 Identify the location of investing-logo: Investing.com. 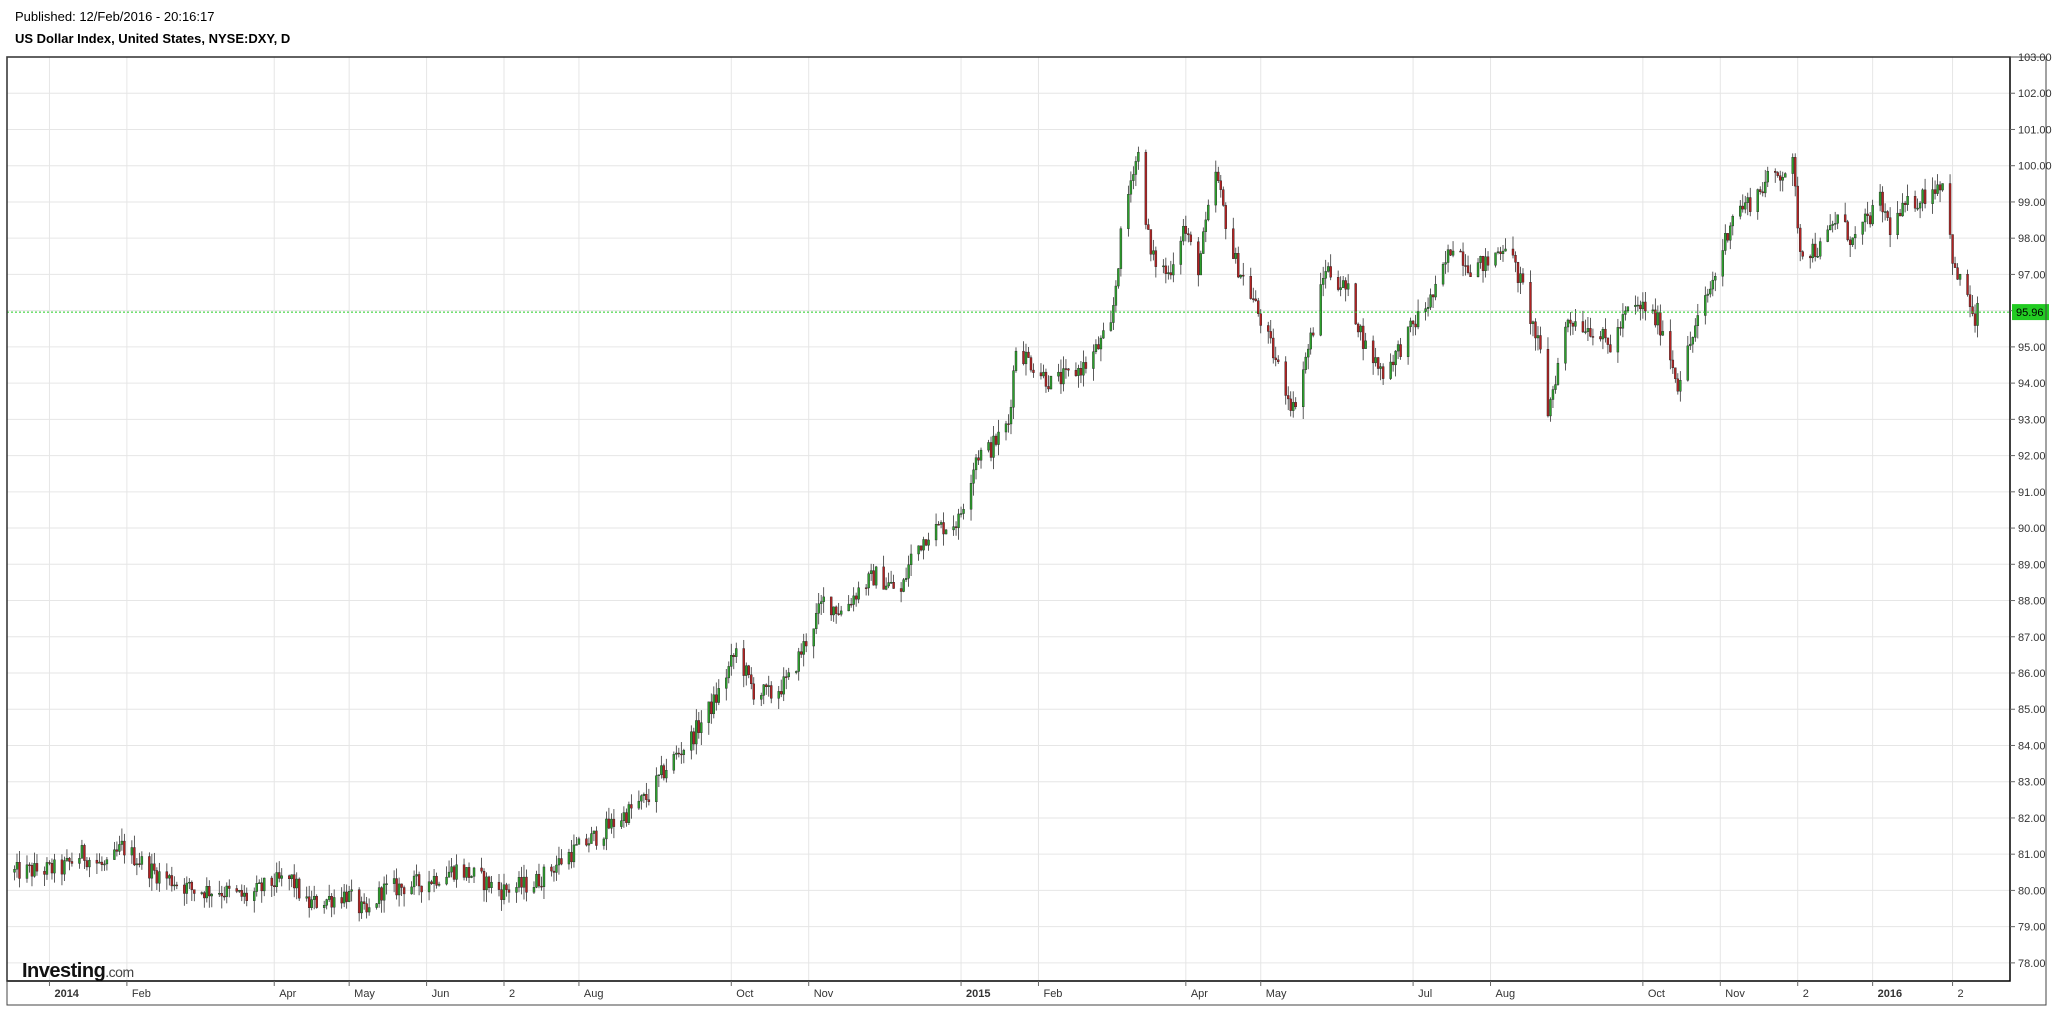
(78, 971).